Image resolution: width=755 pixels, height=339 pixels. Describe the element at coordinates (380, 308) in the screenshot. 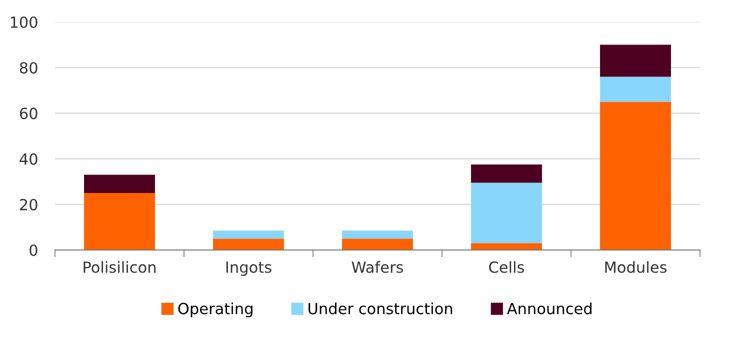

I see `legend-label: Under construction` at that location.